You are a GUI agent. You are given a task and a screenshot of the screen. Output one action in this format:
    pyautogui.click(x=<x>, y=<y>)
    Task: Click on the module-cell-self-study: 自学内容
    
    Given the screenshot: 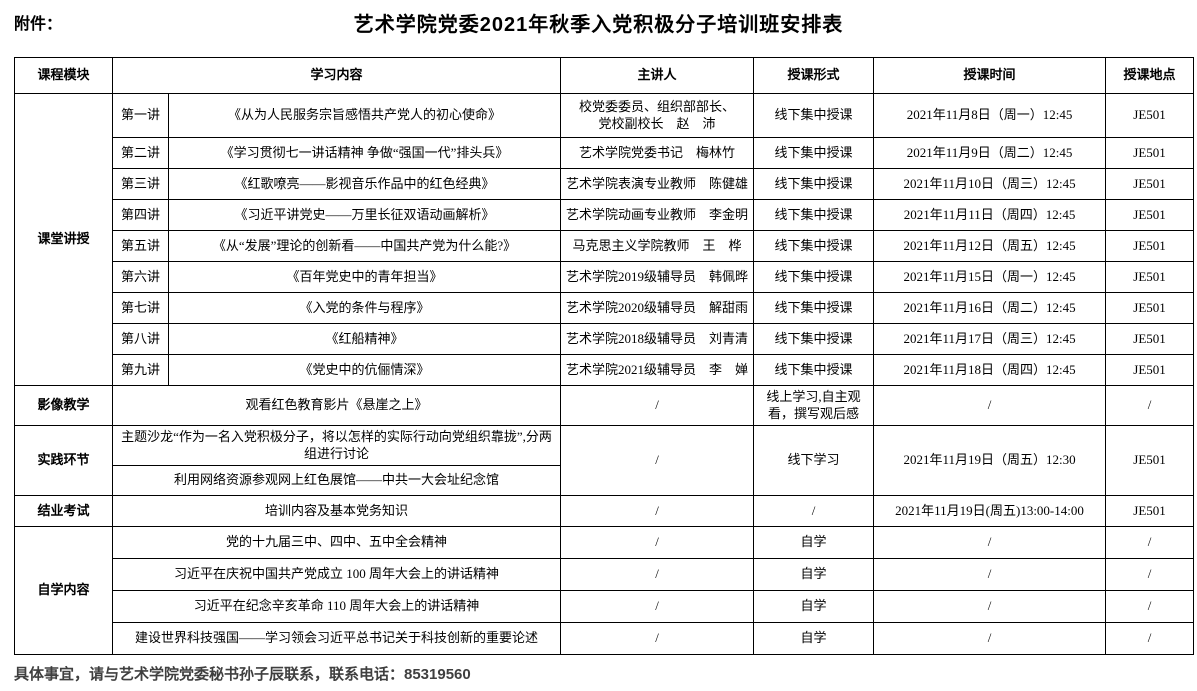 What is the action you would take?
    pyautogui.click(x=63, y=590)
    